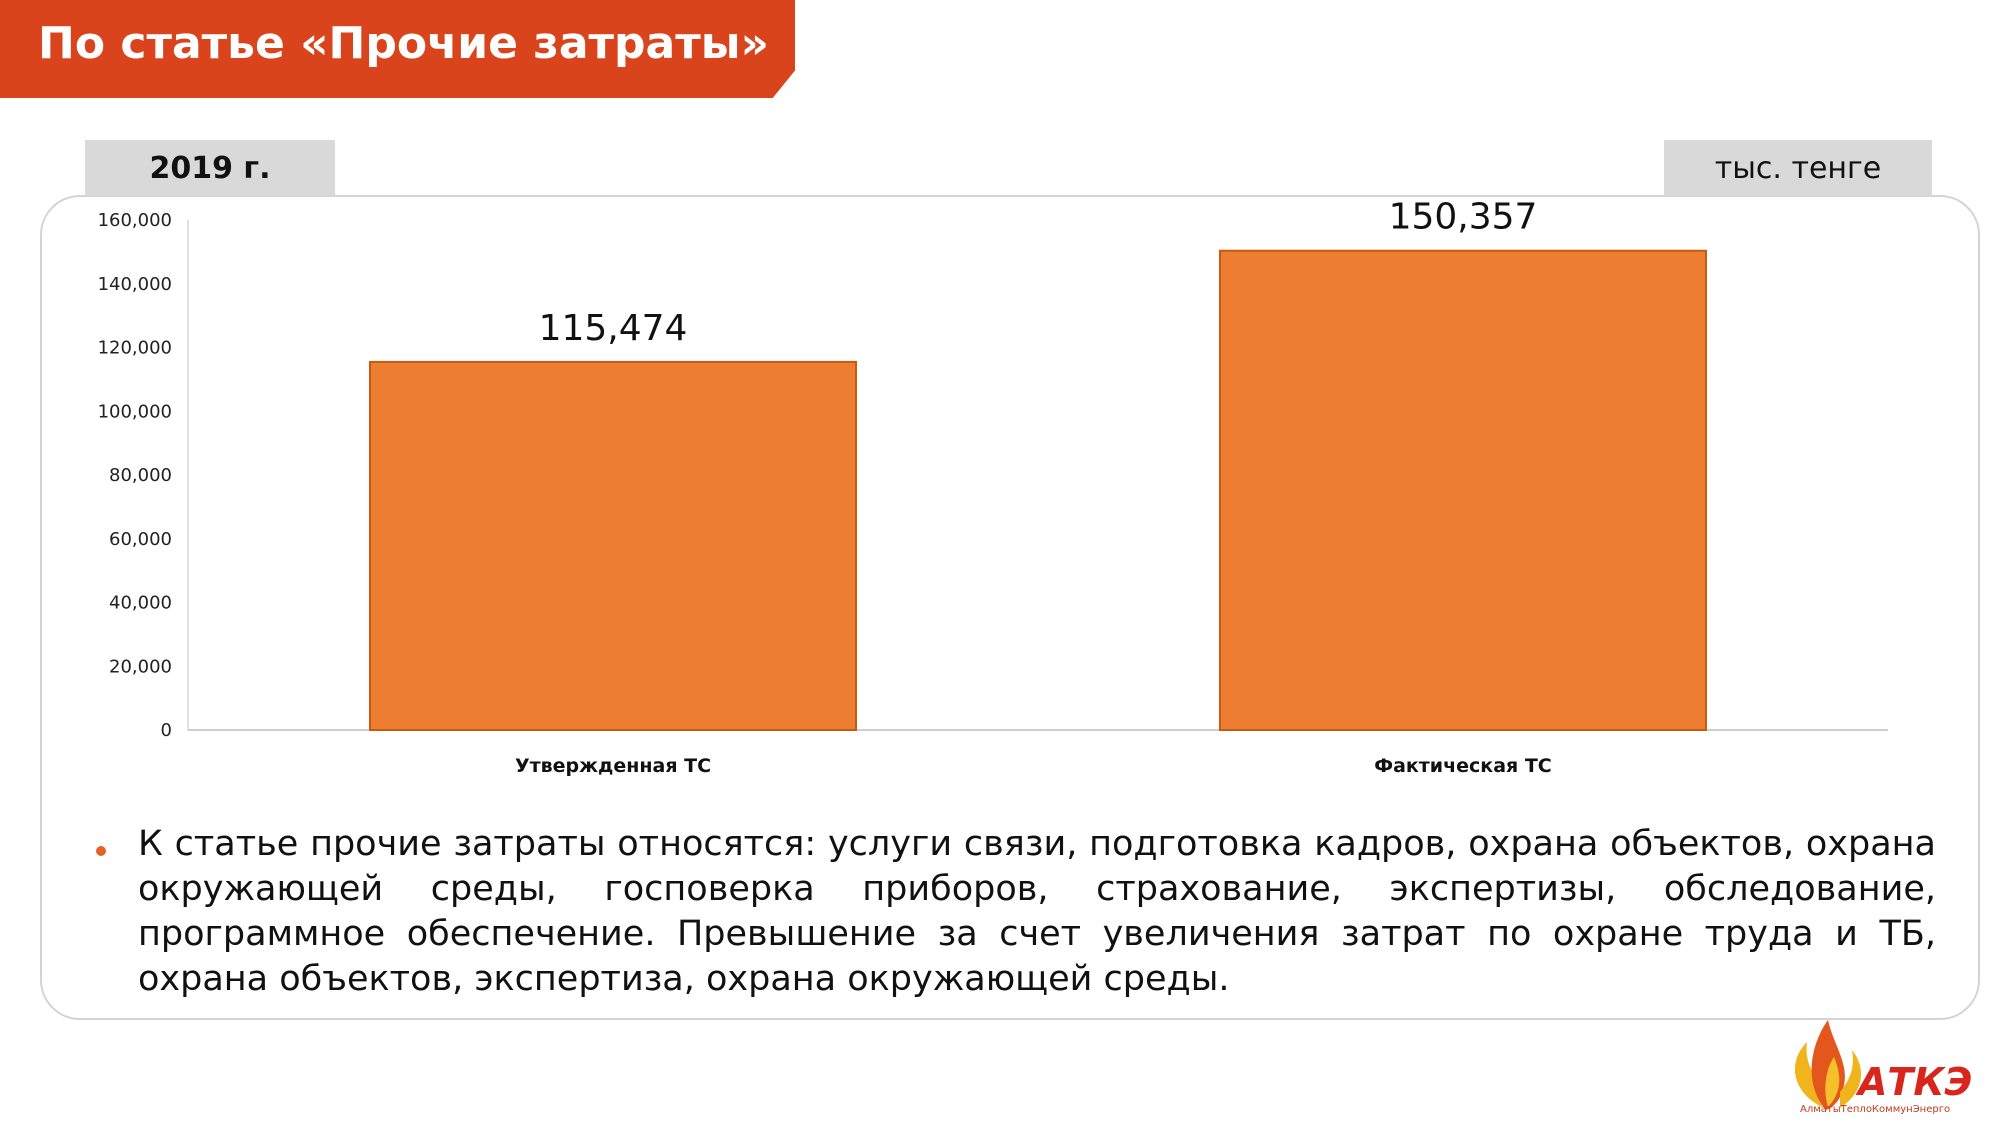 This screenshot has height=1125, width=2000. I want to click on bullet-dot-icon, so click(101, 851).